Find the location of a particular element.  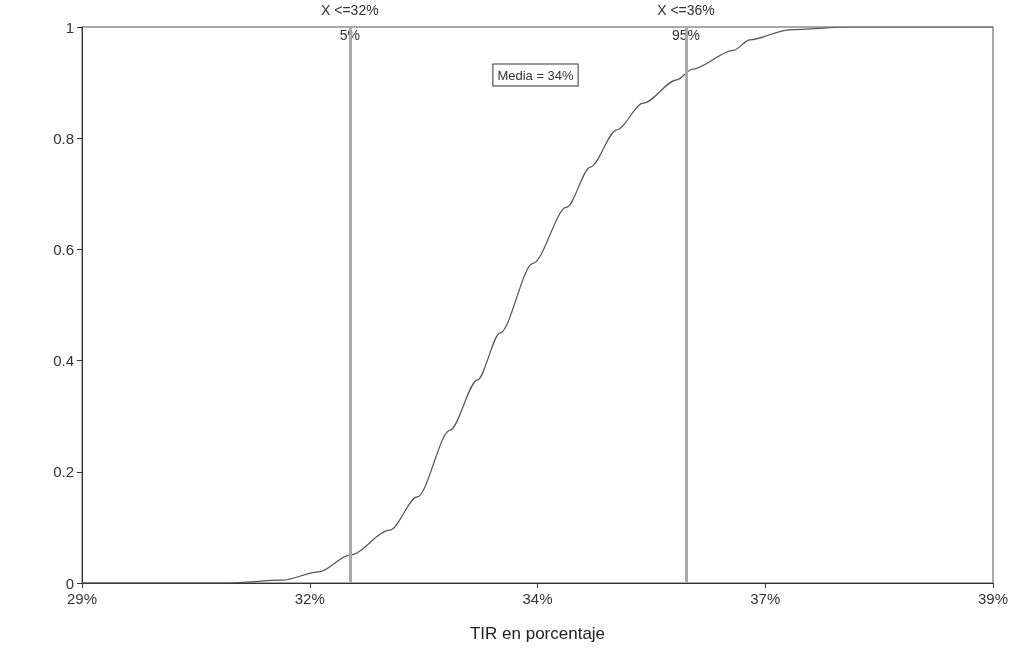

ref-line-label: X <=36% is located at coordinates (686, 10).